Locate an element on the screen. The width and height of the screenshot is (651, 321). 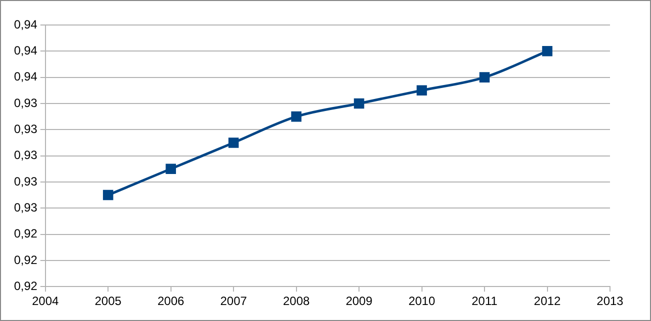
x-tick-label: 2009 is located at coordinates (359, 301).